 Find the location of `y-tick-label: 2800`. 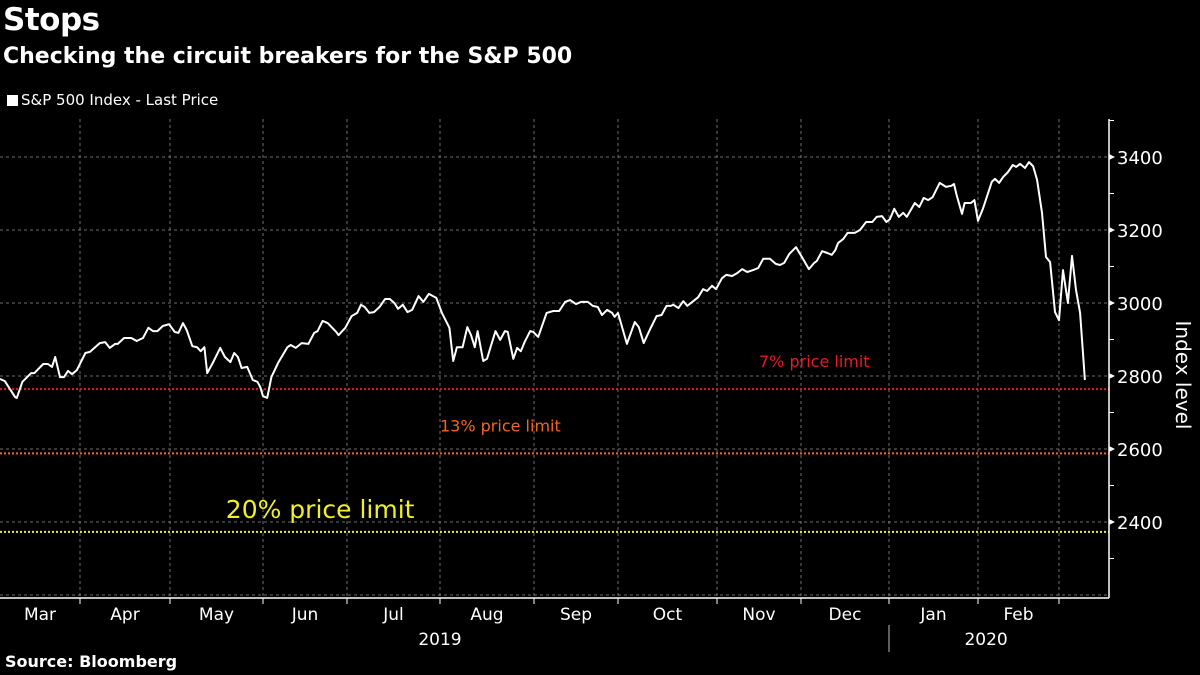

y-tick-label: 2800 is located at coordinates (1140, 377).